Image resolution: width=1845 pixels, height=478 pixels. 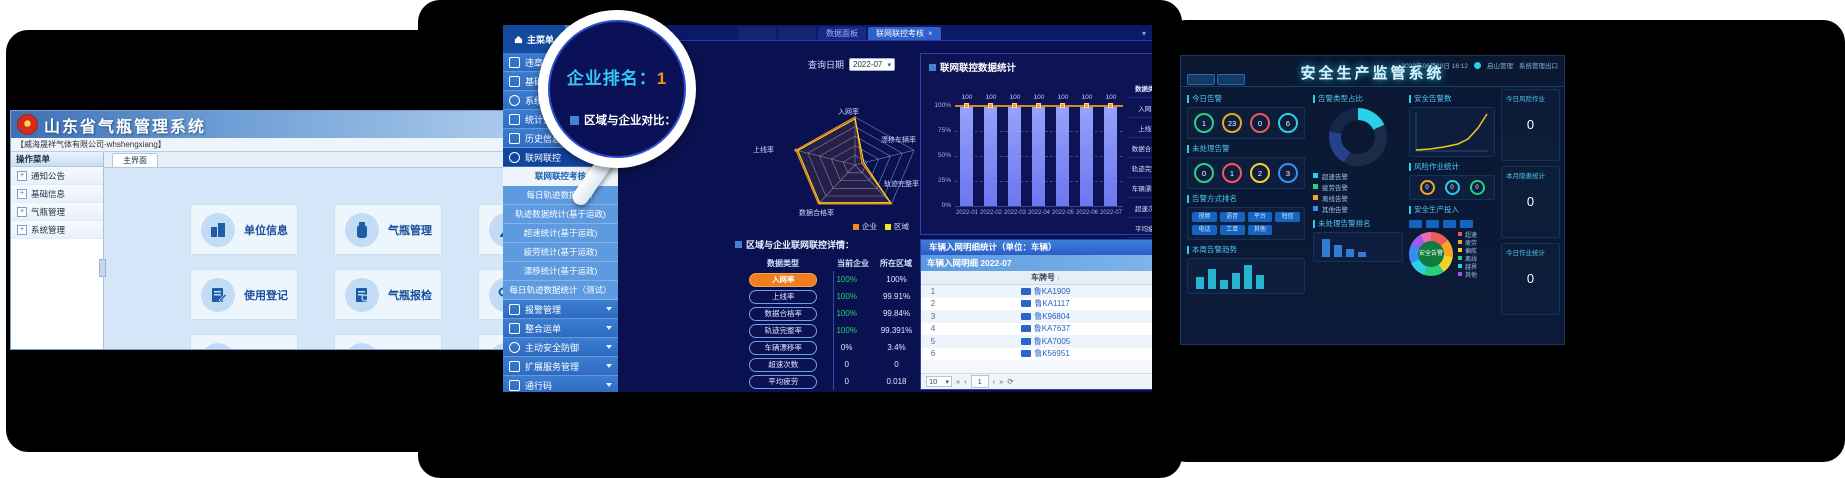 I want to click on query-date-select: 2022-07 ▾, so click(x=872, y=64).